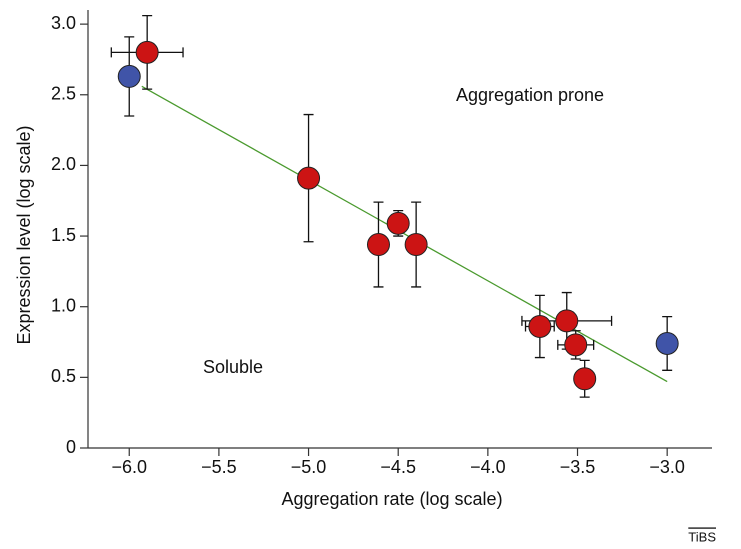 This screenshot has height=549, width=741. I want to click on x-tick-label: −5.0, so click(309, 467).